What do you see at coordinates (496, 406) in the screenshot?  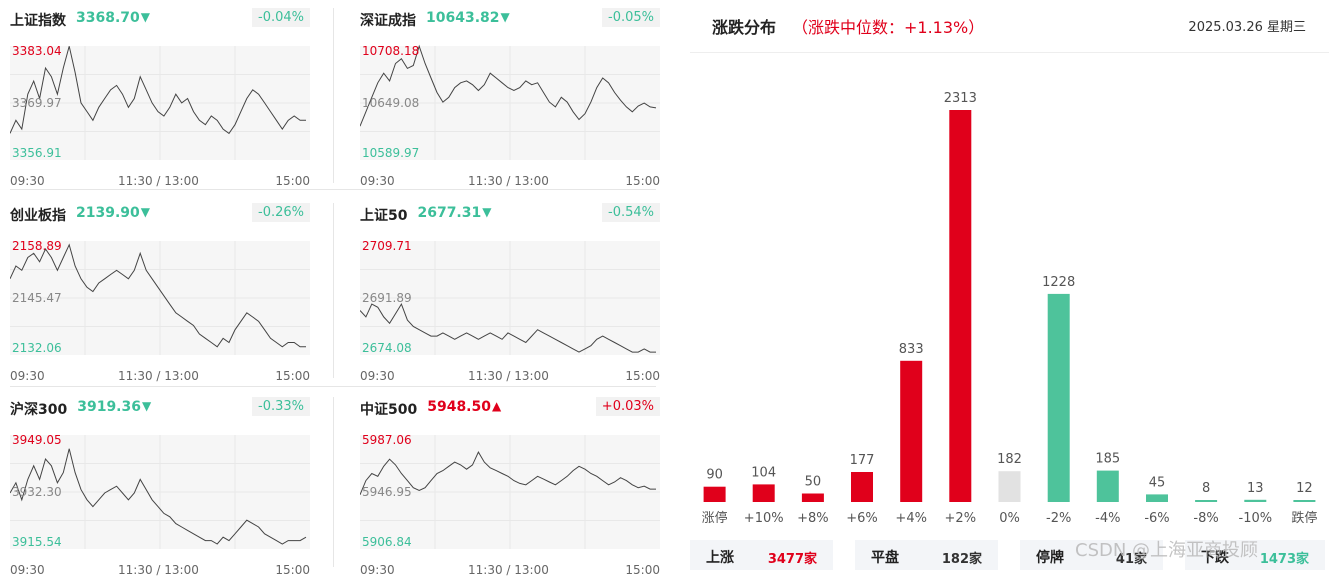 I see `arrow-up-icon: ▲` at bounding box center [496, 406].